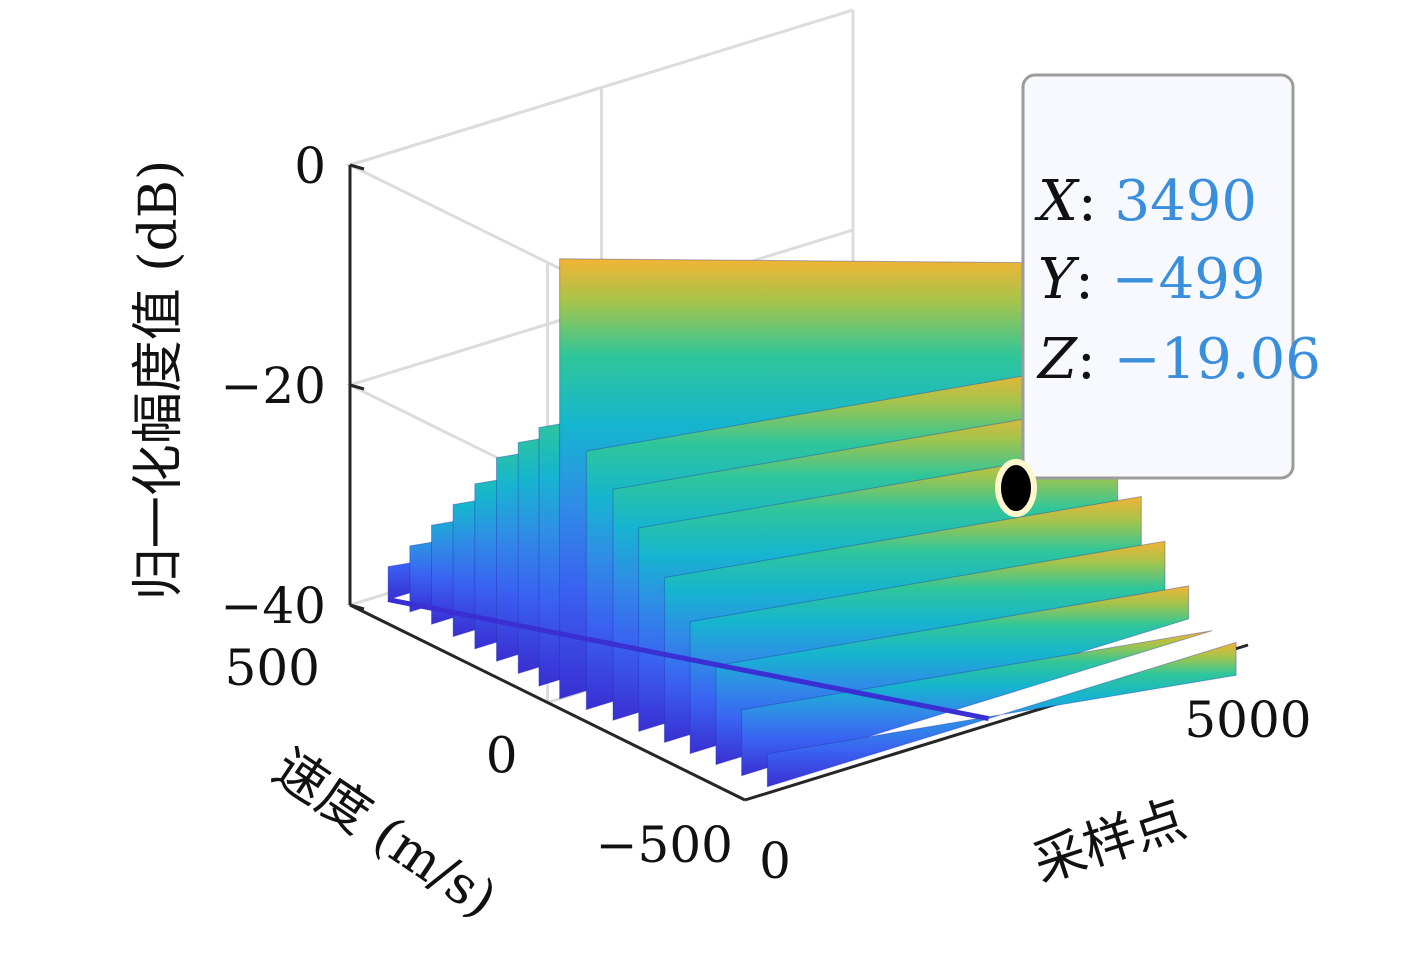 The height and width of the screenshot is (954, 1417). I want to click on datatip-y-key: Y, so click(1059, 279).